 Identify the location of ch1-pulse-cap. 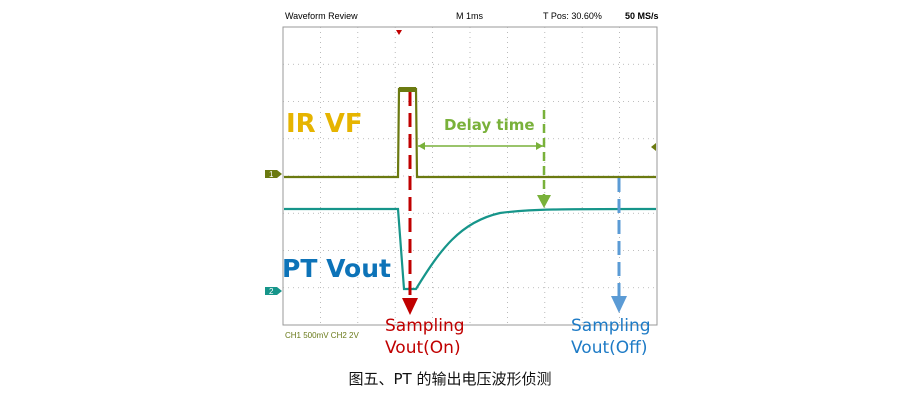
(407, 89).